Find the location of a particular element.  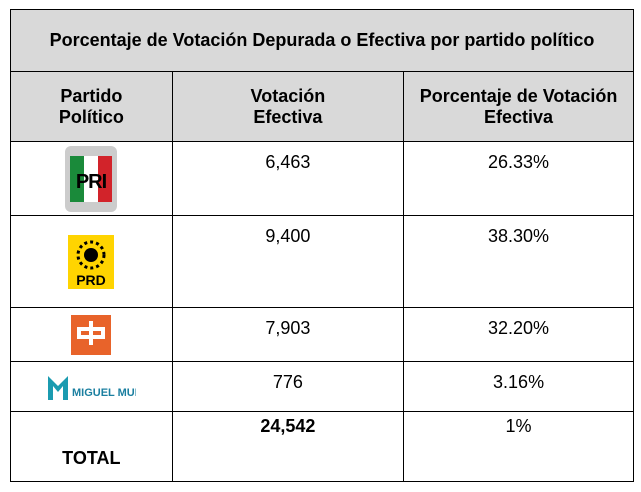

prd-logo: PRD is located at coordinates (91, 261).